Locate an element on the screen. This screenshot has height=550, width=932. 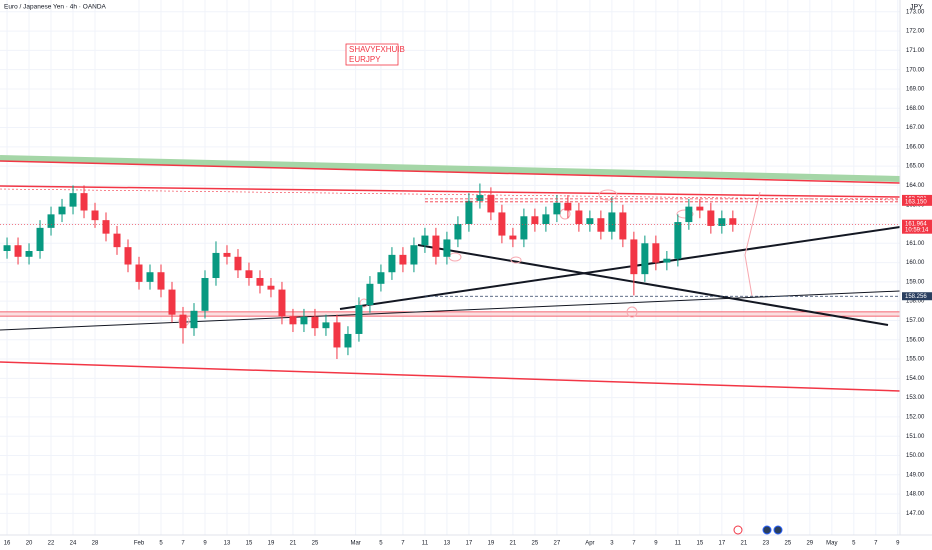
y-tick-label: 173.00 is located at coordinates (915, 12).